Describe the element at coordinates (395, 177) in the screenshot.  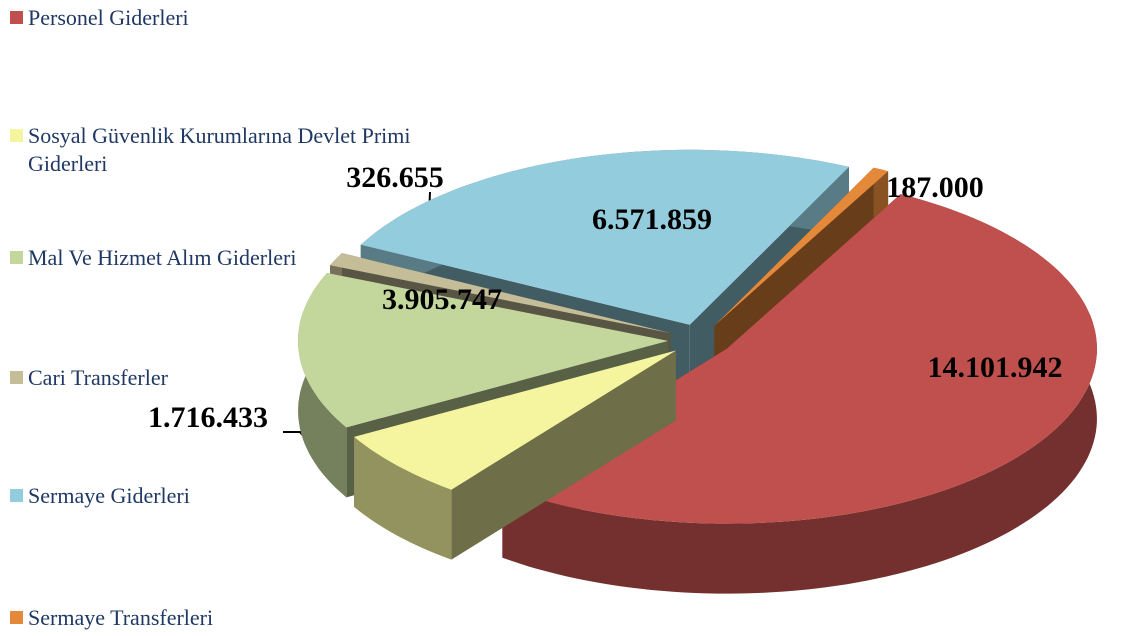
I see `data-label: 326.655` at that location.